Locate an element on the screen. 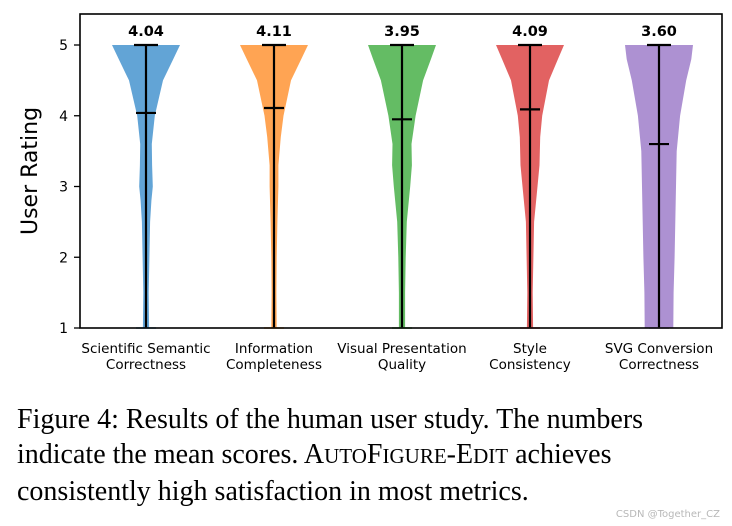 This screenshot has height=526, width=732. mean-label-2: 4.11 is located at coordinates (274, 32).